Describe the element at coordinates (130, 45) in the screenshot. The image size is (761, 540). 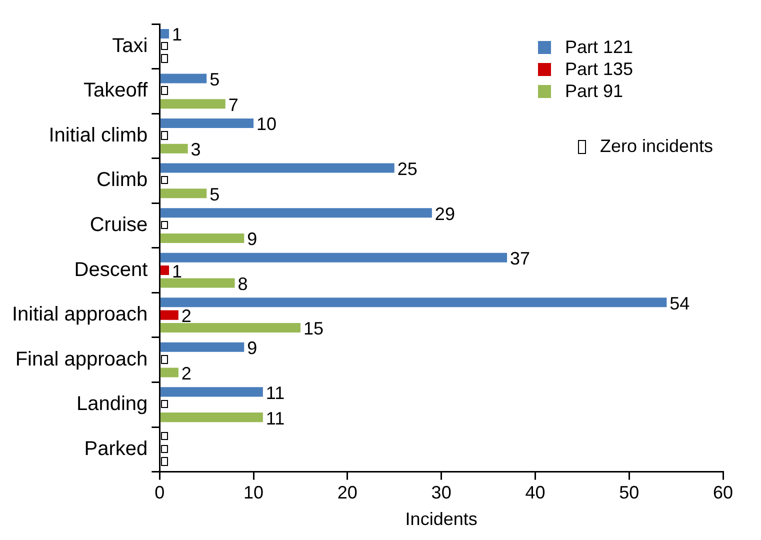
I see `y-tick-label: Taxi` at that location.